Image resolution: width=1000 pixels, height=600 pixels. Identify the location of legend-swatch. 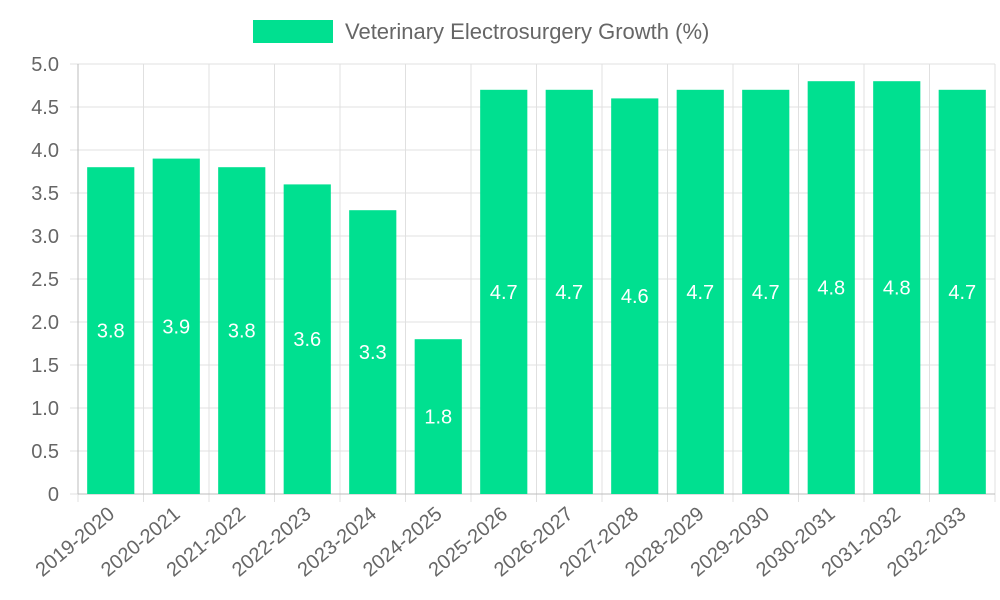
(293, 31).